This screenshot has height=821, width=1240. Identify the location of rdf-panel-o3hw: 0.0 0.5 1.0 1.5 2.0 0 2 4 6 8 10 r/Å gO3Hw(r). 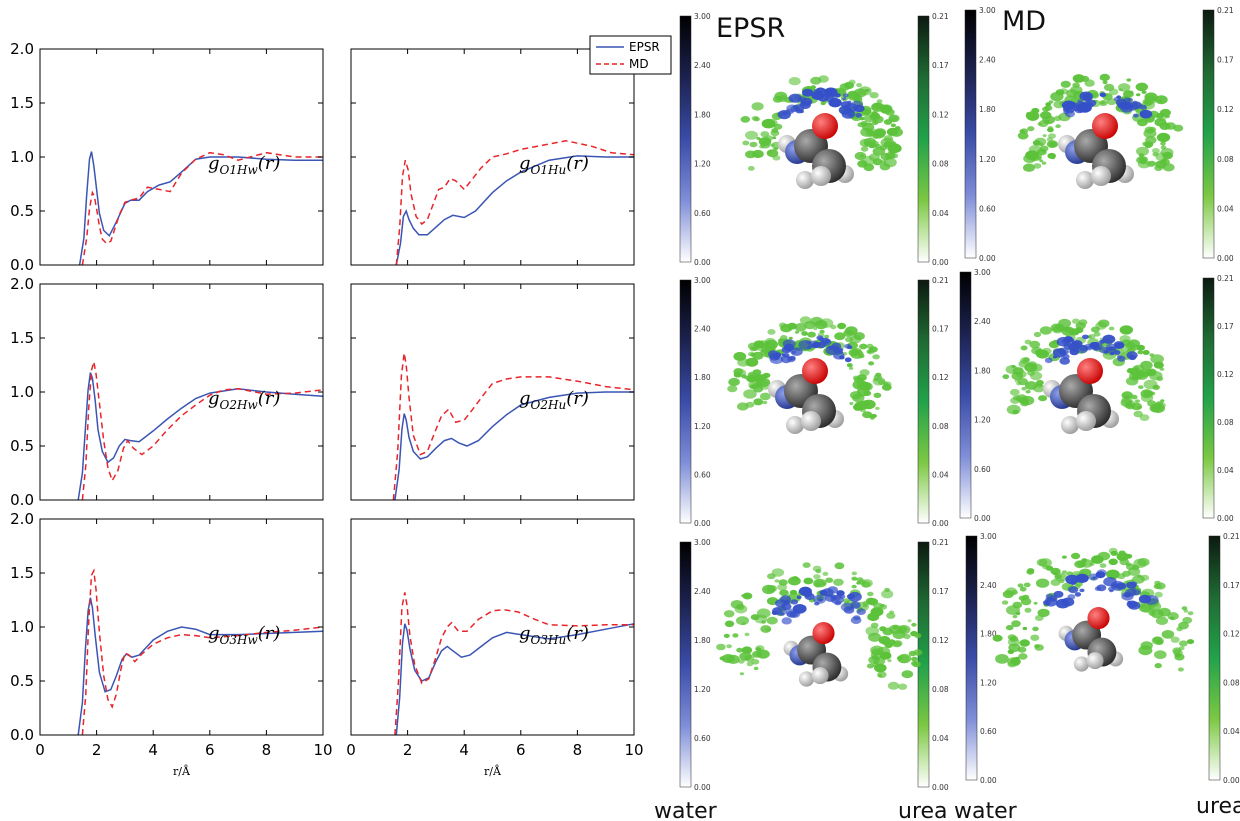
(171, 644).